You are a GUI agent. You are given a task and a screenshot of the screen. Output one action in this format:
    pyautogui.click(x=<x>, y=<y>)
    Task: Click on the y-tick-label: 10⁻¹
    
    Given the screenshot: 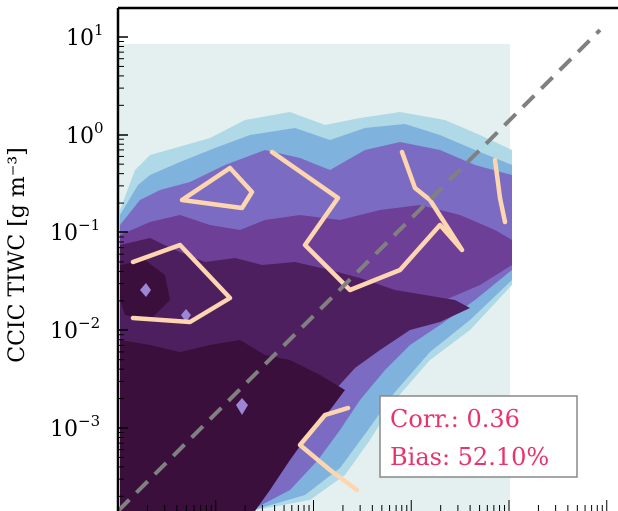 What is the action you would take?
    pyautogui.click(x=75, y=231)
    